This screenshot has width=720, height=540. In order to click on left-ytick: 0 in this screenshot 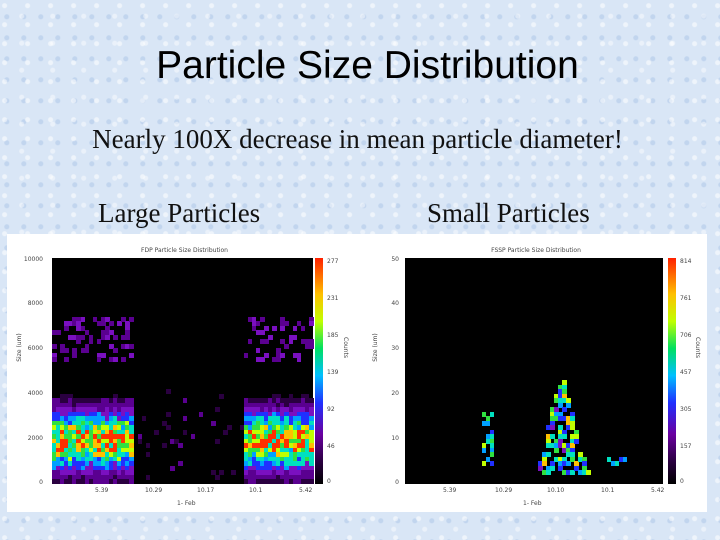, I will do `click(41, 482)`.